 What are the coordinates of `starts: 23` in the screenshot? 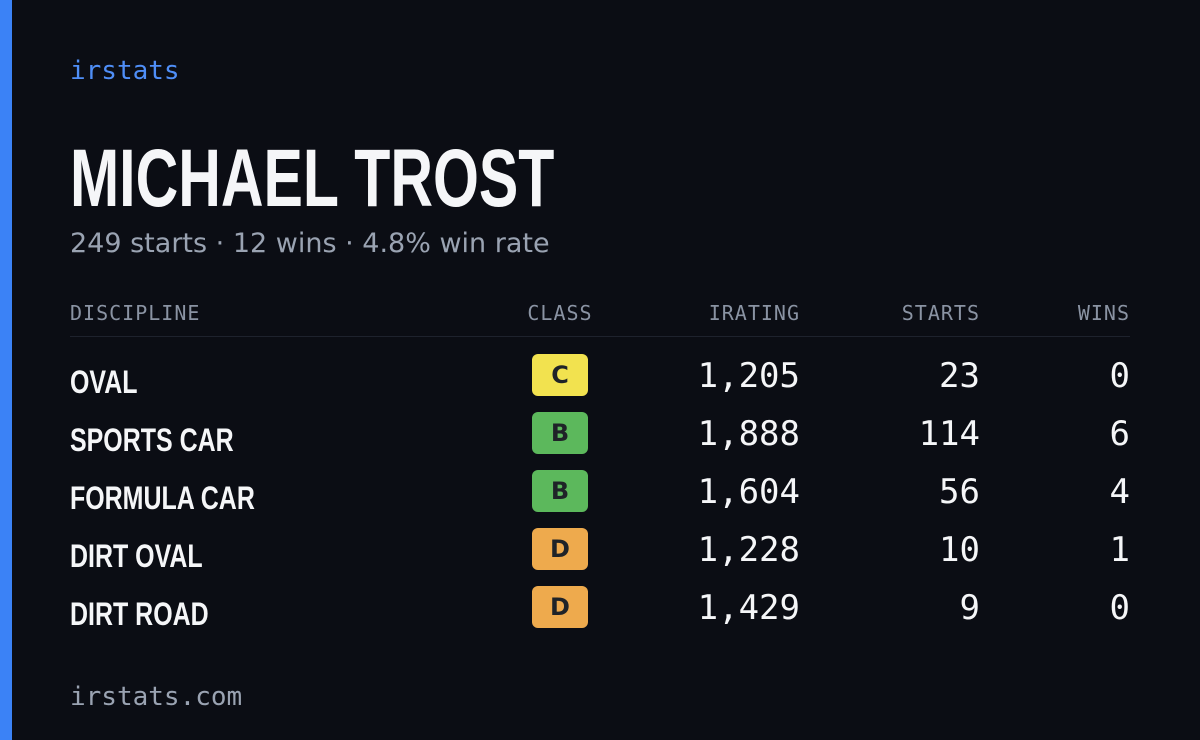 It's located at (959, 376).